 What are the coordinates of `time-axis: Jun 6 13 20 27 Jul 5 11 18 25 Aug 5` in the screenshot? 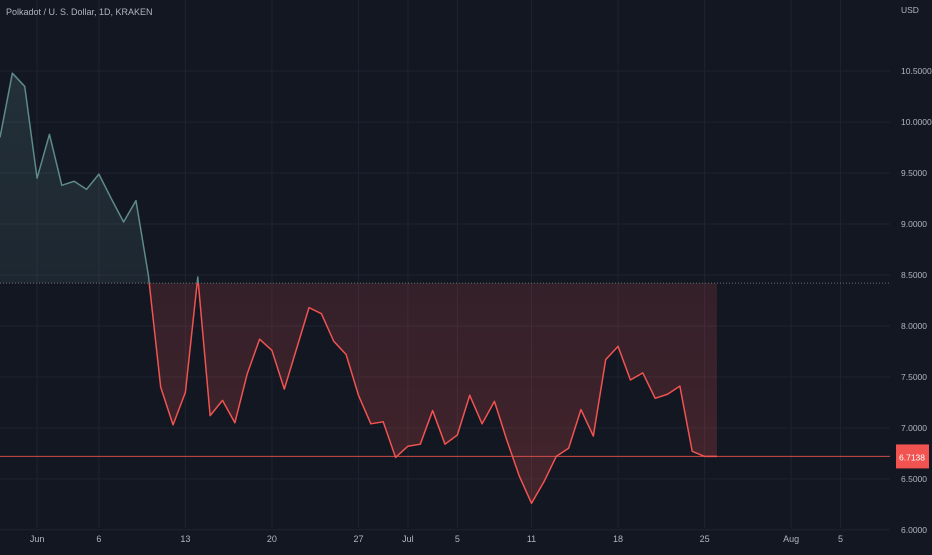 It's located at (436, 539).